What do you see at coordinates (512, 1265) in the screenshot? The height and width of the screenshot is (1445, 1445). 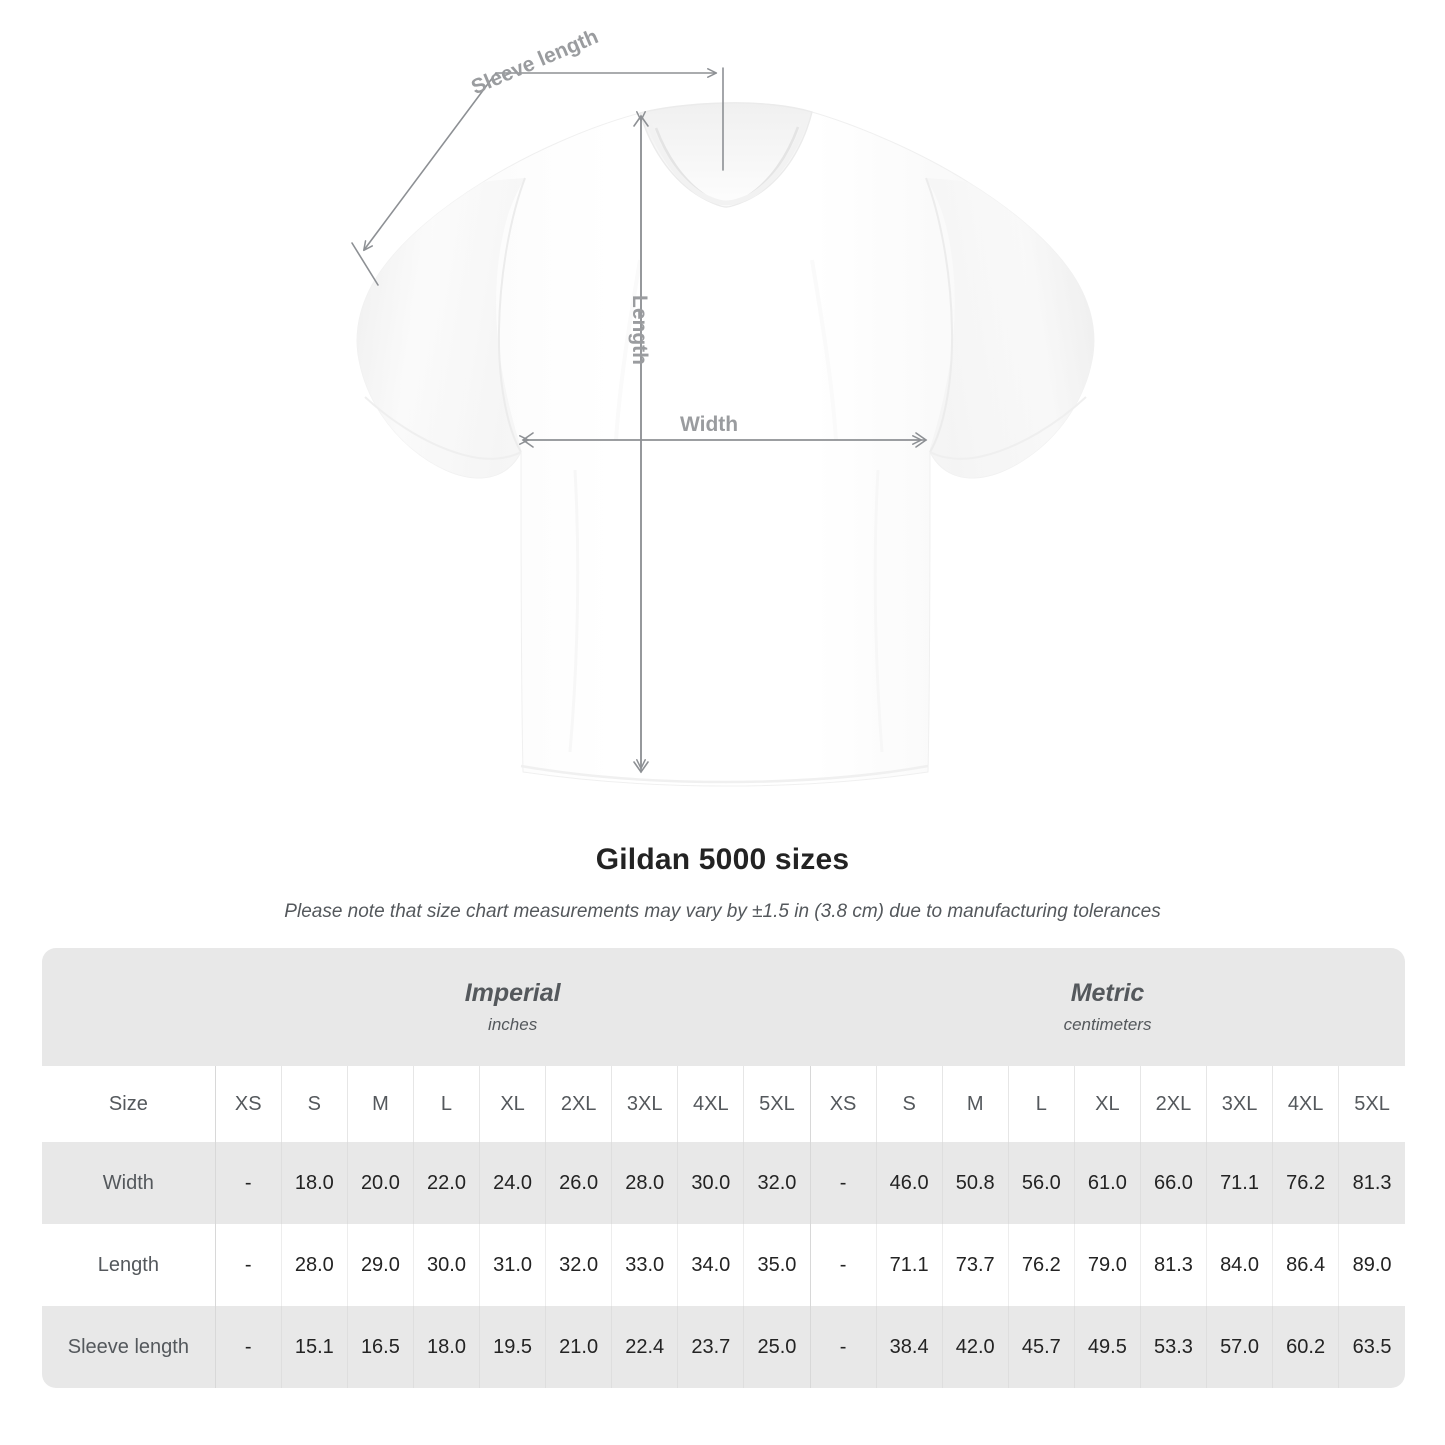 I see `length-imperial-xl: 31.0` at bounding box center [512, 1265].